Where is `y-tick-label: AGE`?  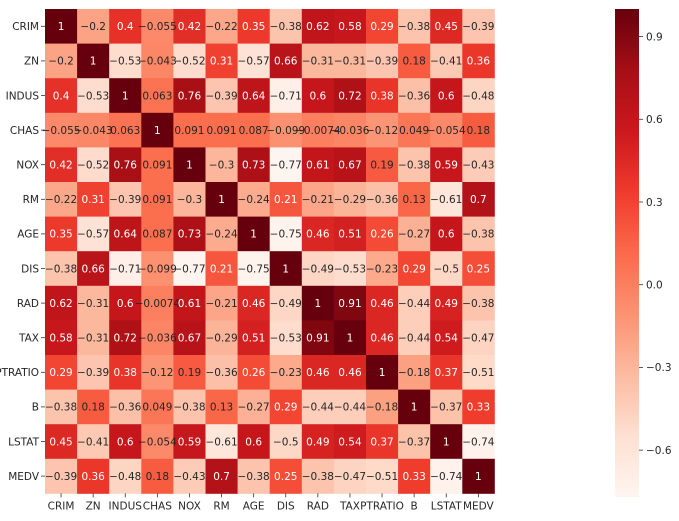
y-tick-label: AGE is located at coordinates (28, 235).